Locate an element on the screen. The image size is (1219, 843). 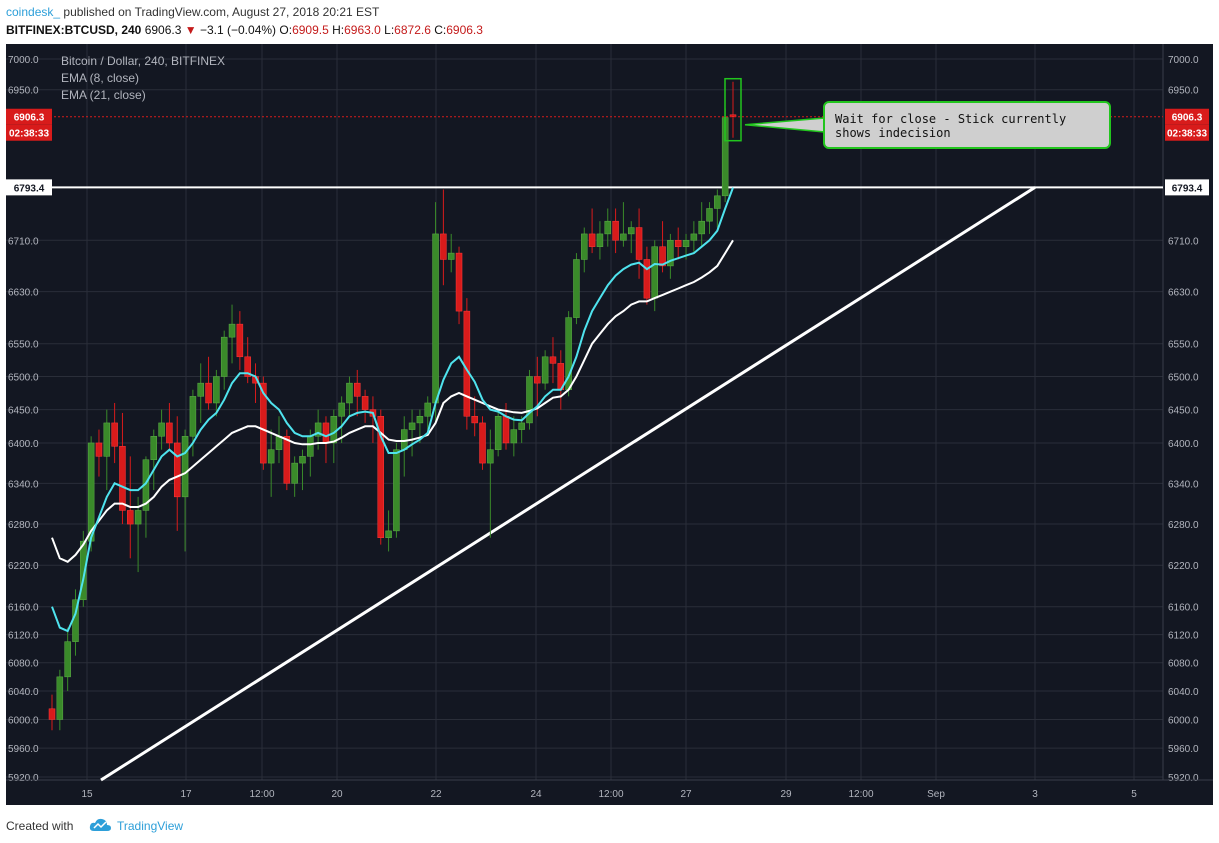
author-link: coindesk_ is located at coordinates (33, 12).